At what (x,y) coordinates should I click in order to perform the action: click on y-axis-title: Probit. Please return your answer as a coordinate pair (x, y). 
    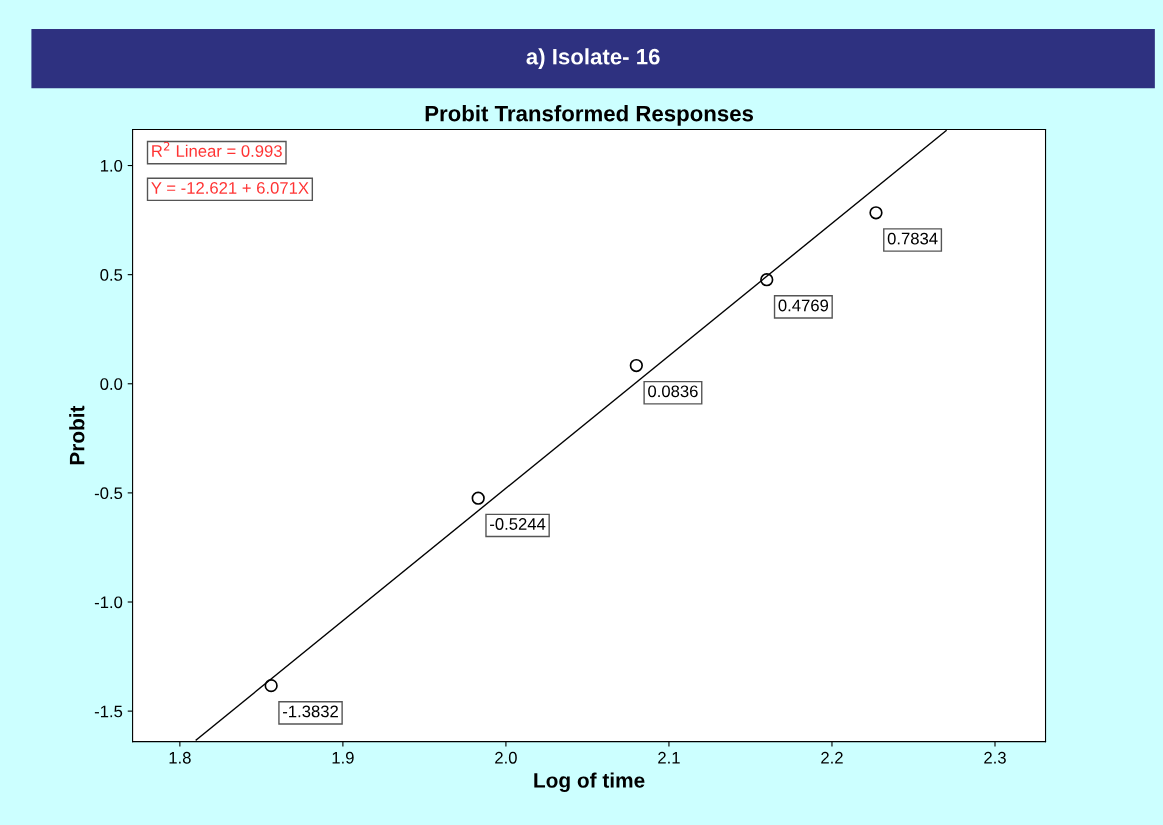
    Looking at the image, I should click on (77, 435).